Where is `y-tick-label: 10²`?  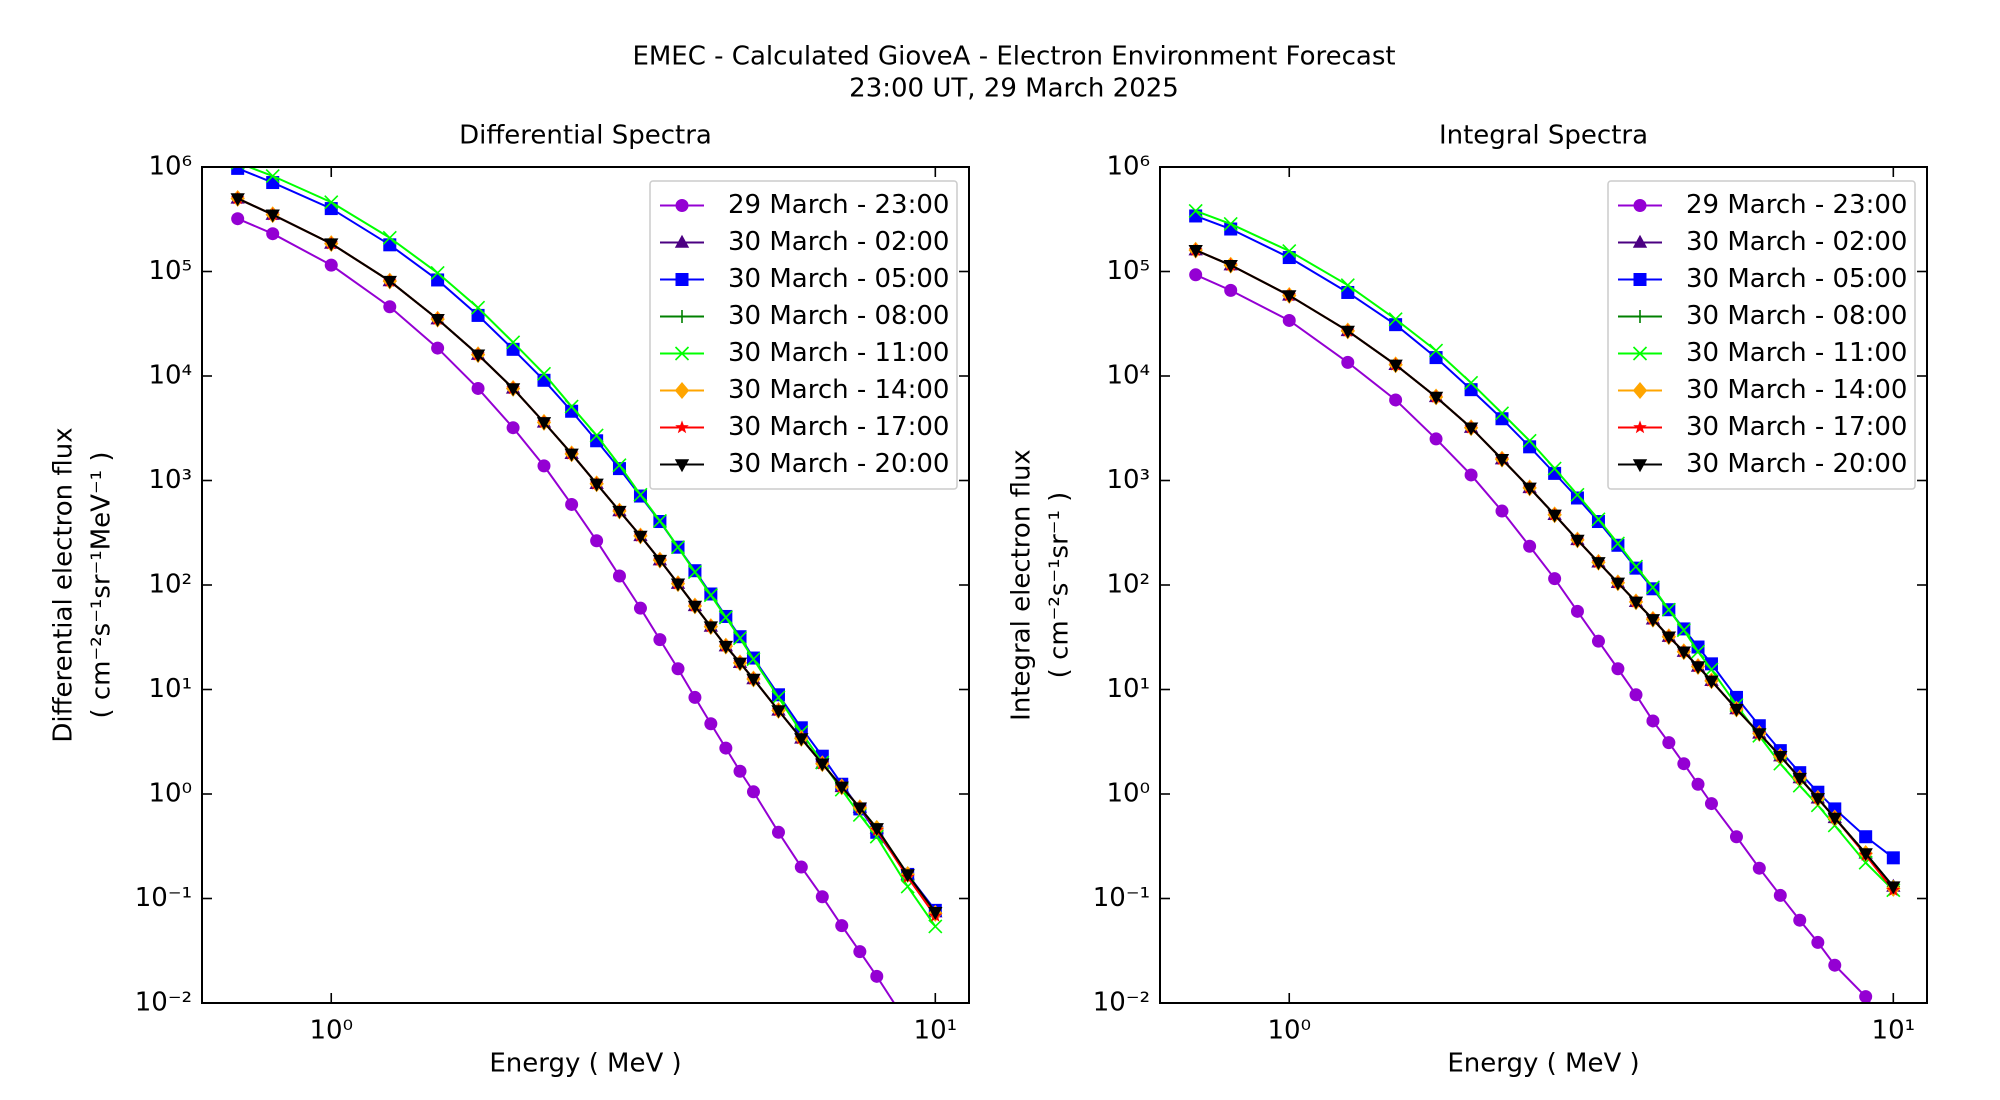
y-tick-label: 10² is located at coordinates (170, 585).